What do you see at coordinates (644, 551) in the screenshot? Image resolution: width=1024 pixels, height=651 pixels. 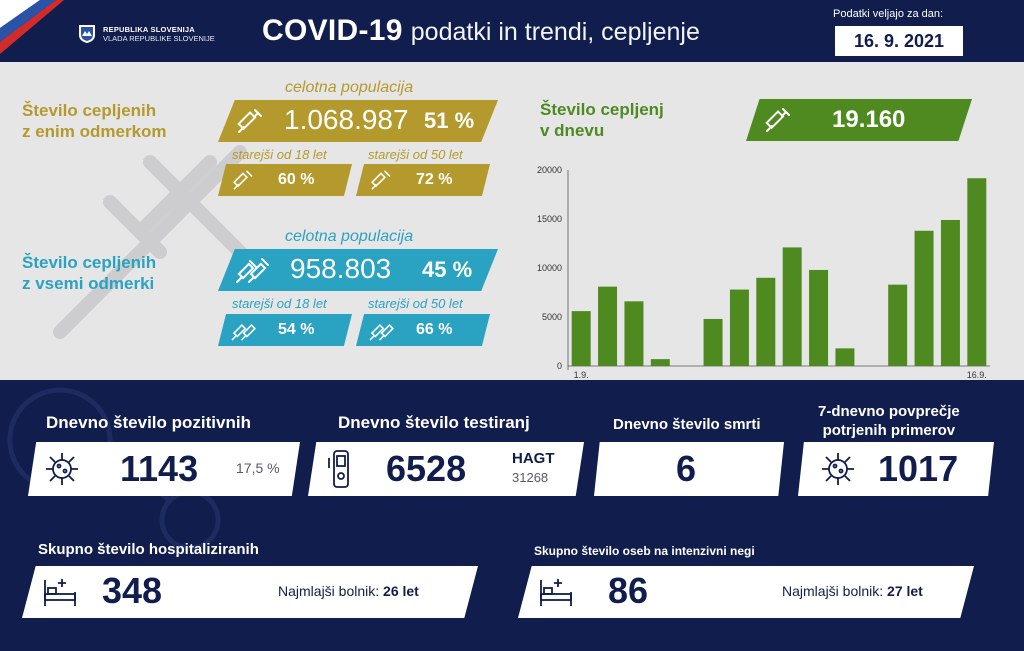 I see `icu-title: Skupno število oseb na intenzivni negi` at bounding box center [644, 551].